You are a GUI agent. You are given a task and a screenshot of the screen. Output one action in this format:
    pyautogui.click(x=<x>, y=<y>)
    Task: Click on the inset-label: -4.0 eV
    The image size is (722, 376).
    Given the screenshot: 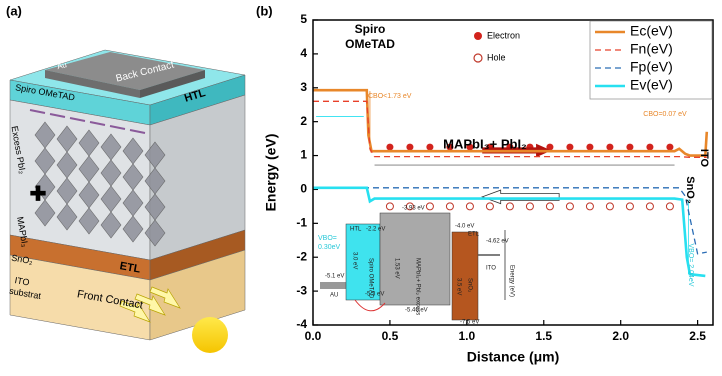 What is the action you would take?
    pyautogui.click(x=464, y=227)
    